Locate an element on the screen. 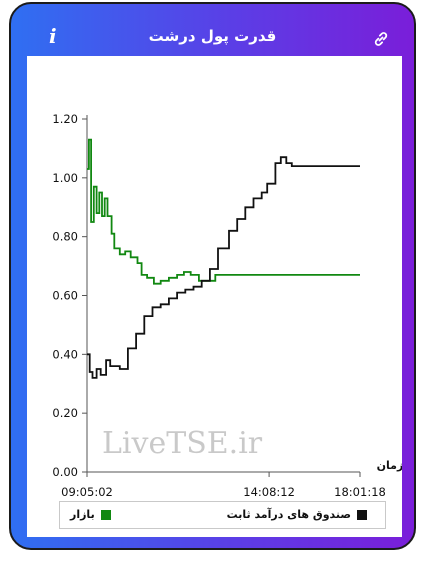 This screenshot has height=574, width=427. widget-title: قدرت پول درشت is located at coordinates (212, 36).